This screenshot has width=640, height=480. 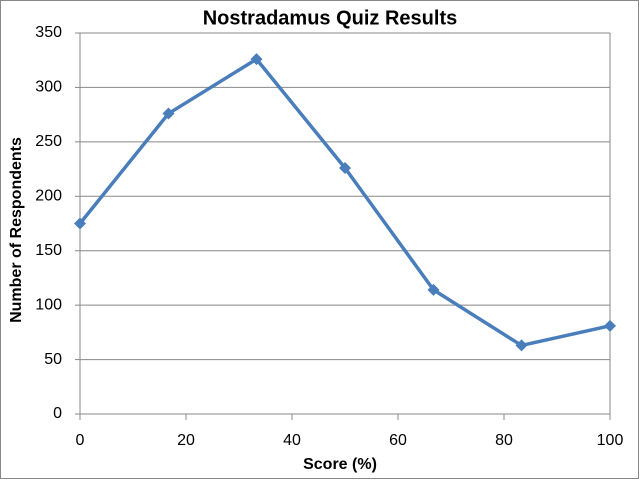 What do you see at coordinates (340, 464) in the screenshot?
I see `x-axis-label: Score (%)` at bounding box center [340, 464].